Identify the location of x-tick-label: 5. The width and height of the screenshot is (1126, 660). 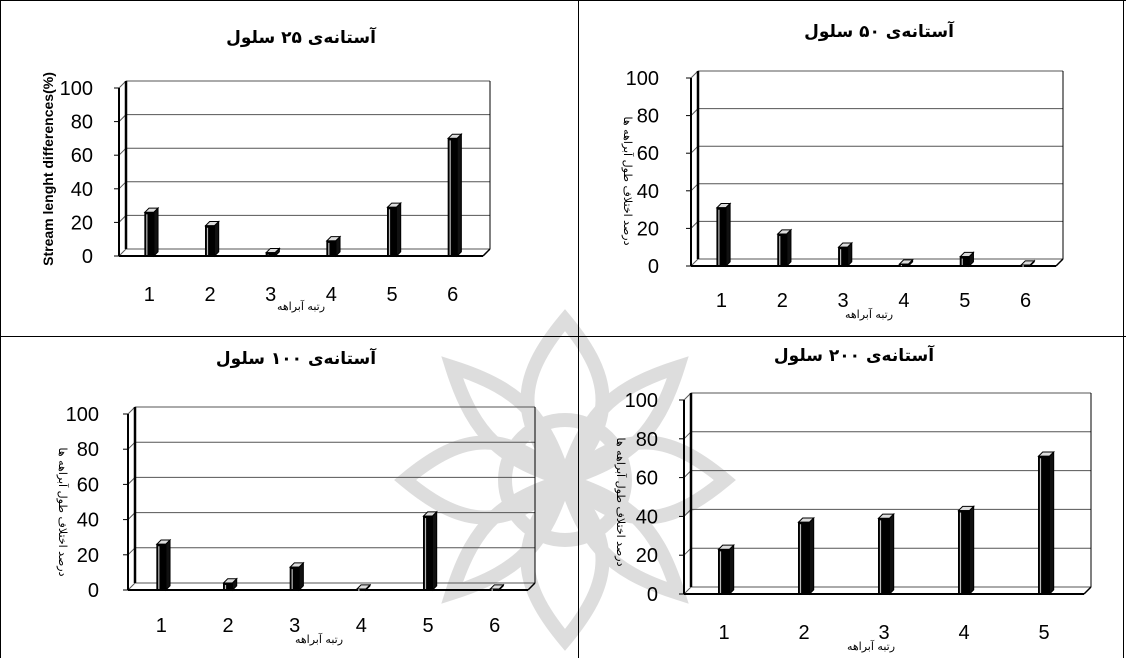
(1043, 633).